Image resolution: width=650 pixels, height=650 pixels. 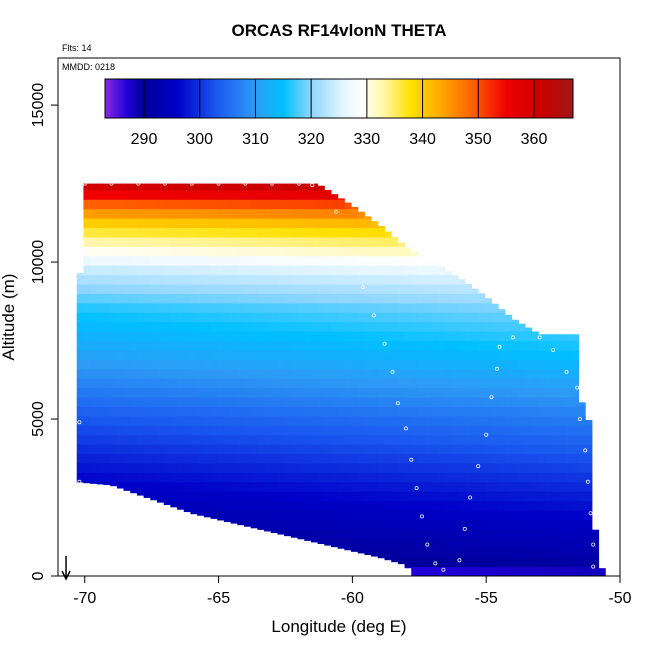 I want to click on chart-title: ORCAS RF14vlonN THETA, so click(x=338, y=30).